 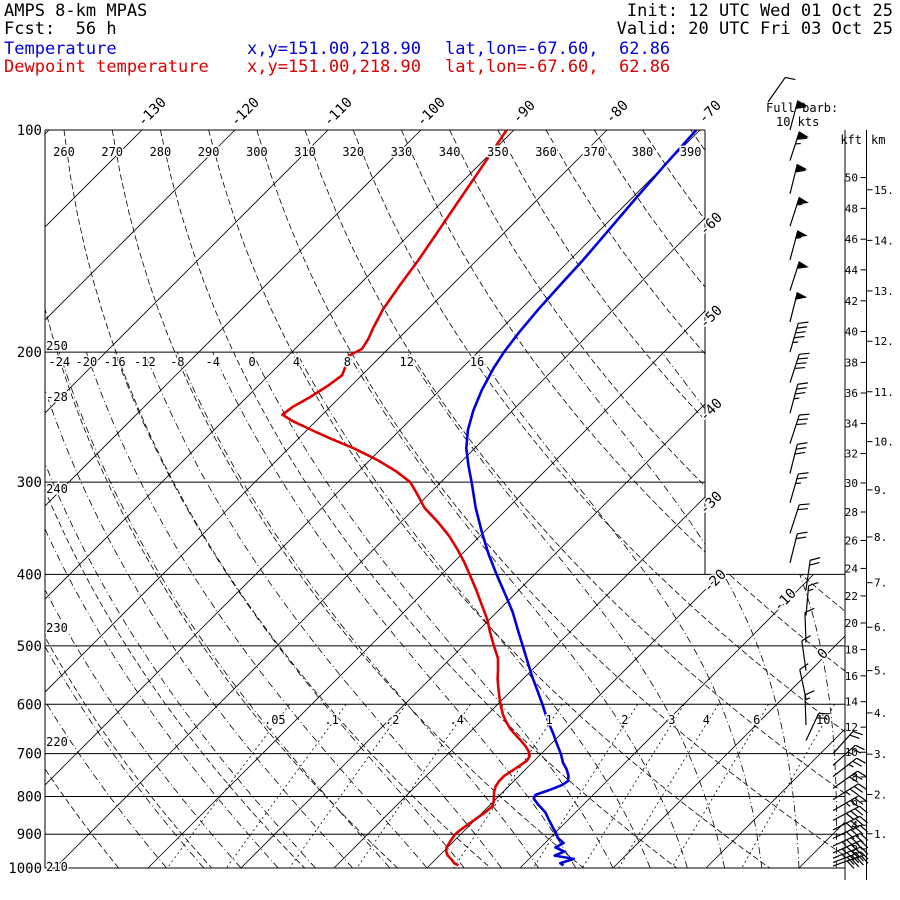 I want to click on full-barb-value: 10 kts, so click(x=797, y=122).